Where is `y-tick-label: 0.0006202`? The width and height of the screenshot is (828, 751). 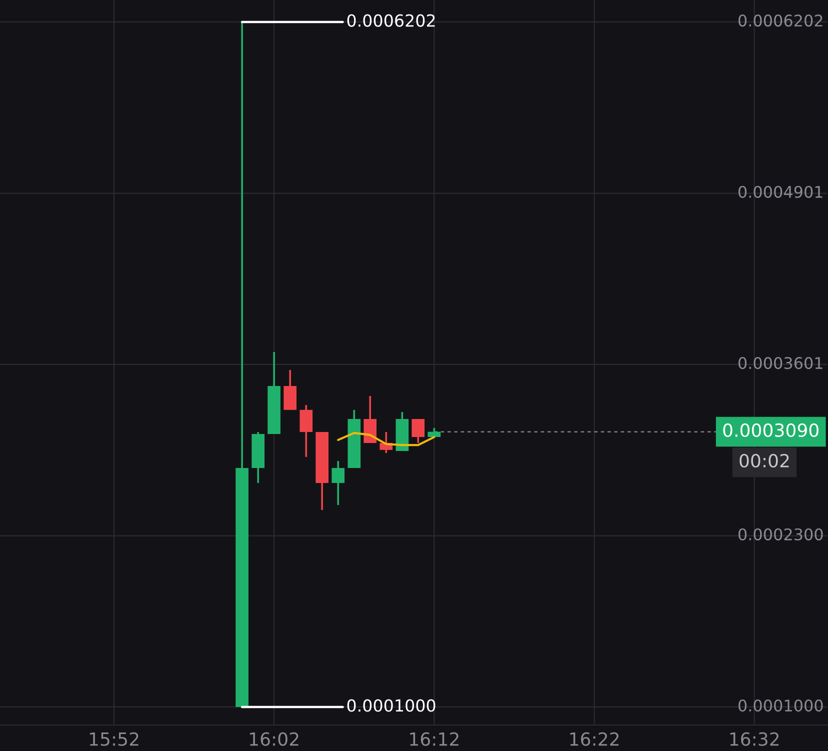
y-tick-label: 0.0006202 is located at coordinates (780, 20).